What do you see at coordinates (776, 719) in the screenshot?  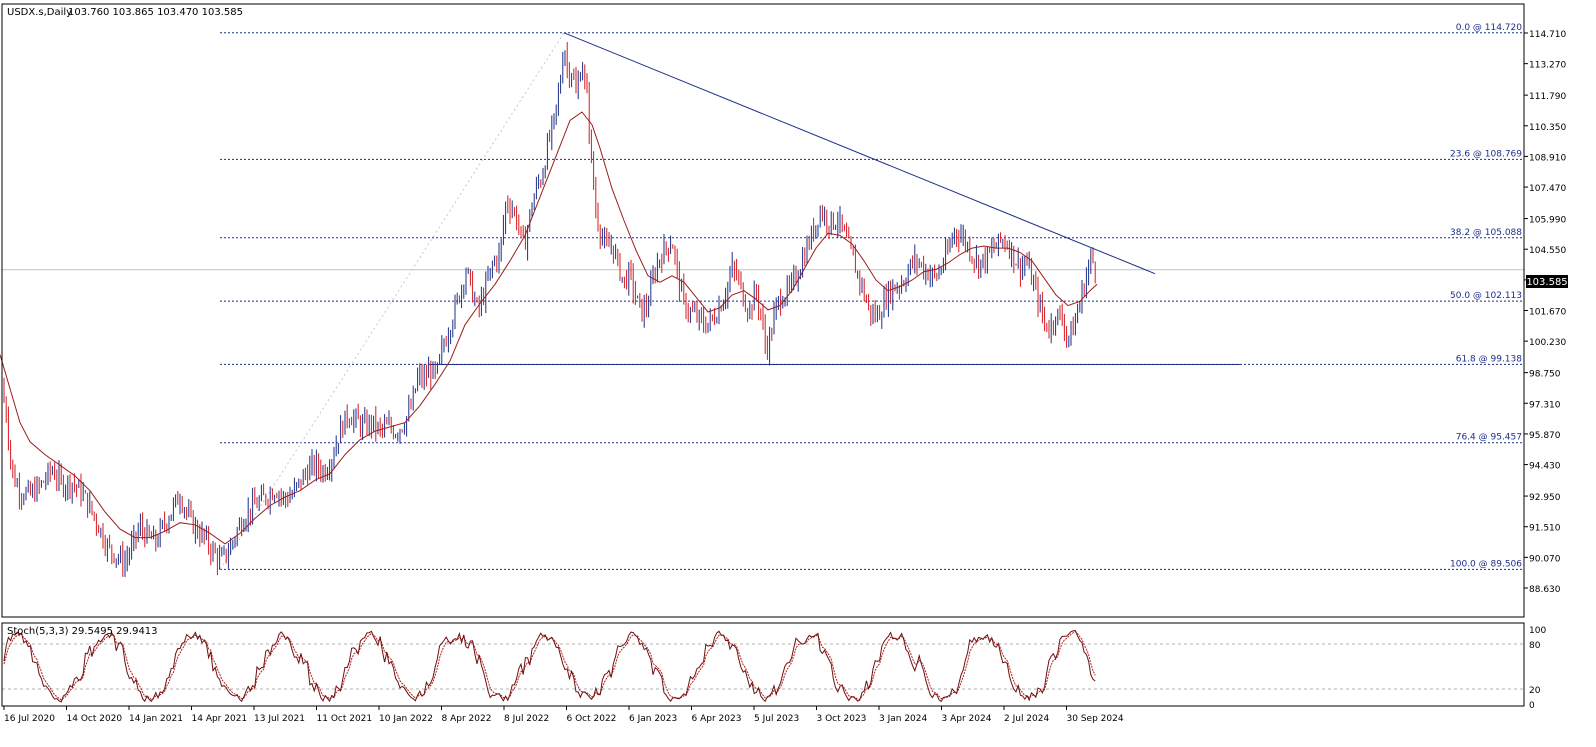 I see `x-tick-label: 5 Jul 2023` at bounding box center [776, 719].